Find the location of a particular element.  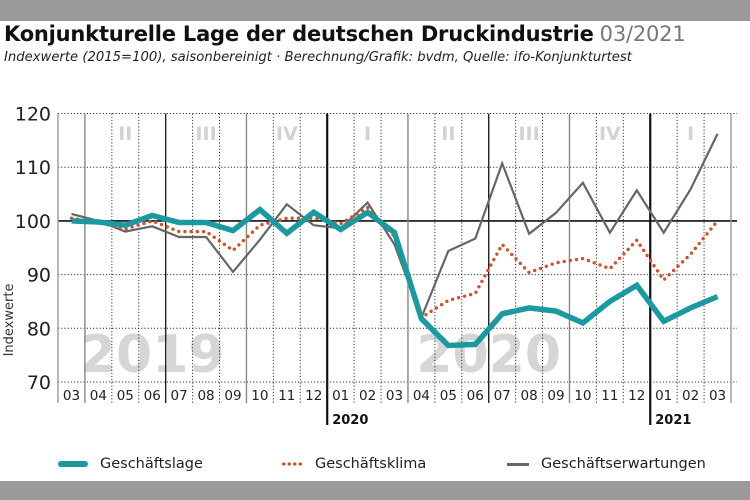

bottom-band is located at coordinates (375, 490).